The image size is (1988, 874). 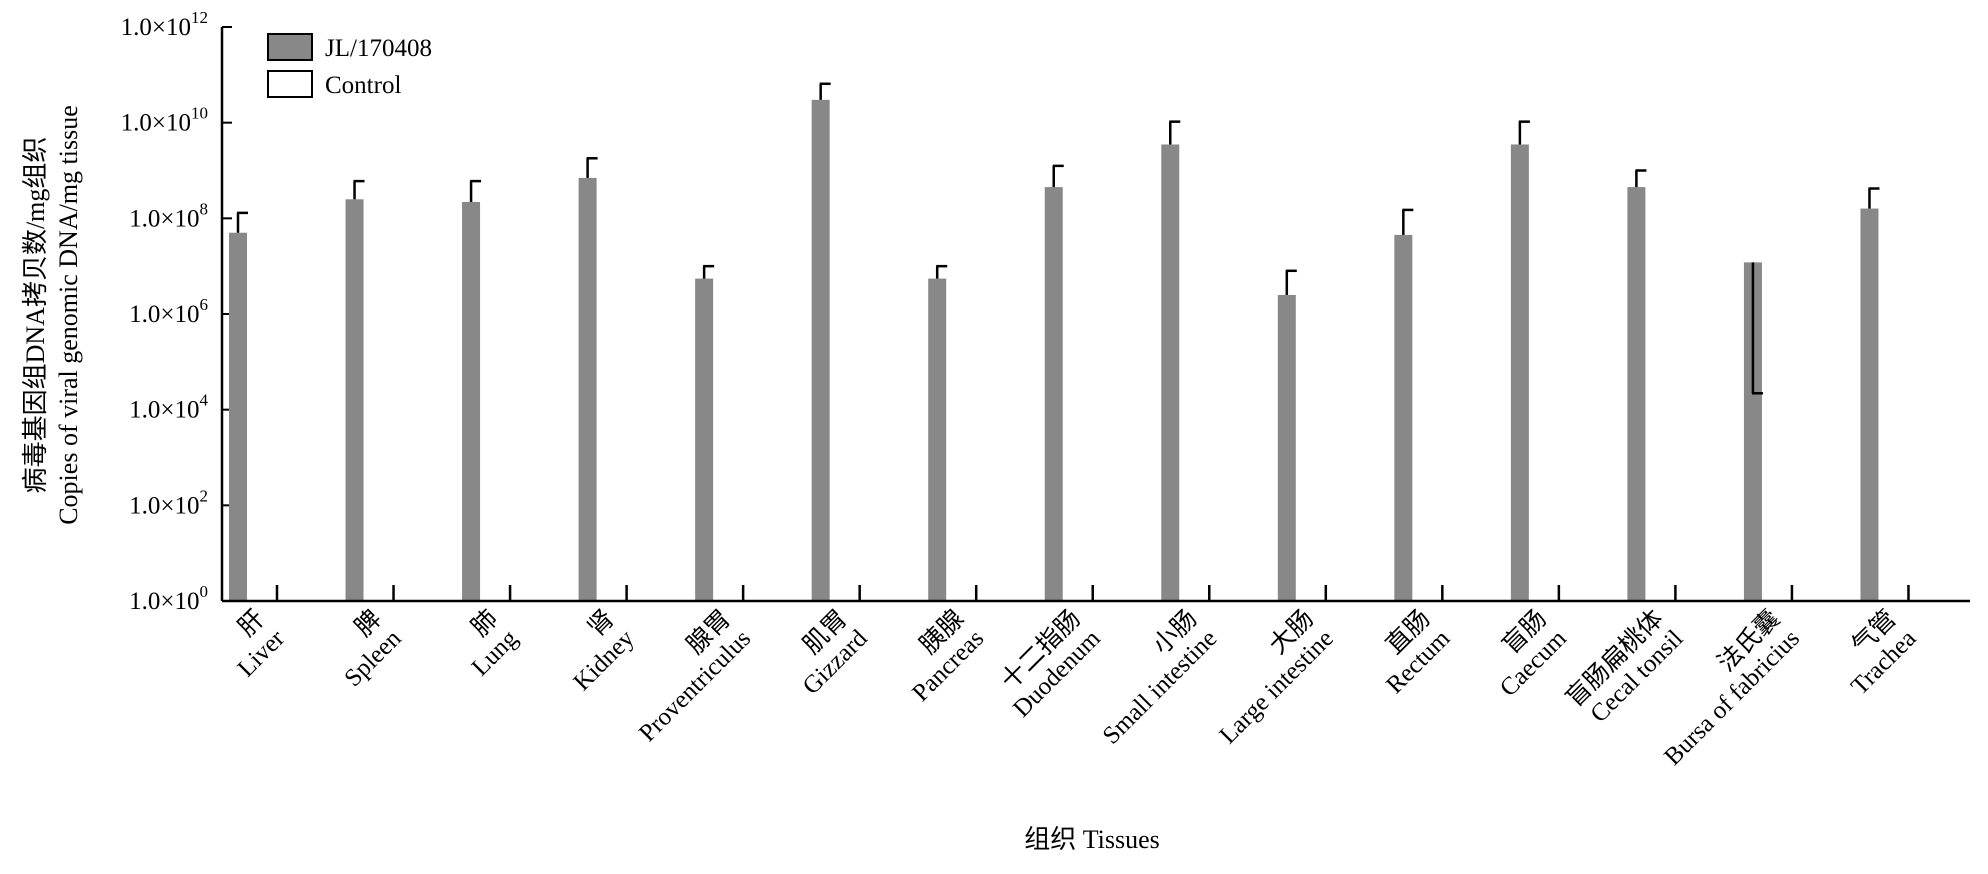 What do you see at coordinates (495, 653) in the screenshot?
I see `x-category-label-en: Lung` at bounding box center [495, 653].